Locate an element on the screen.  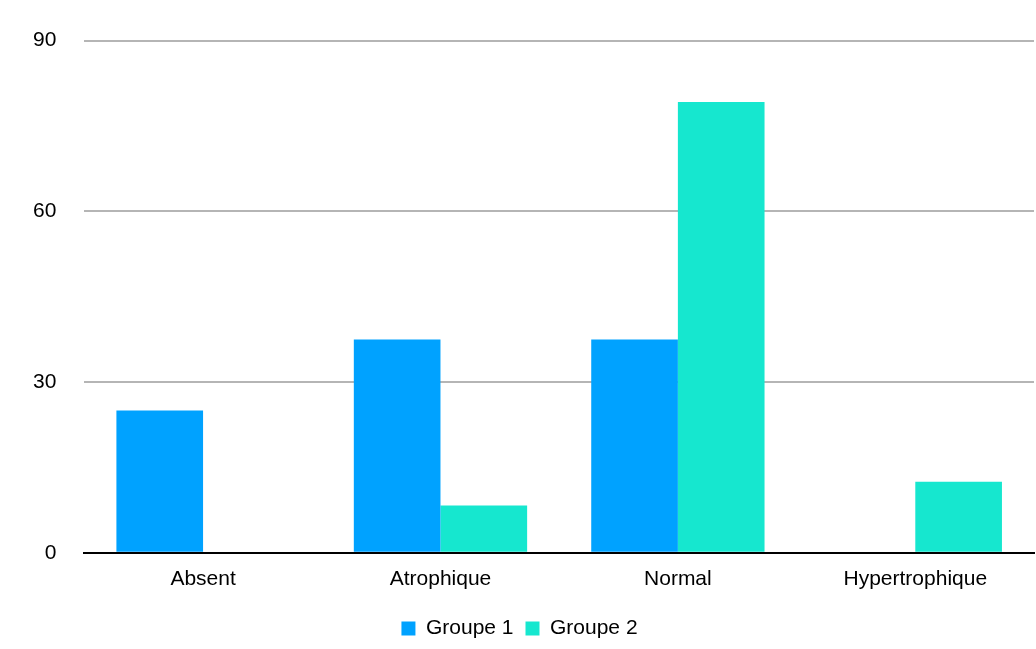
y-tick-label: 30 is located at coordinates (45, 380).